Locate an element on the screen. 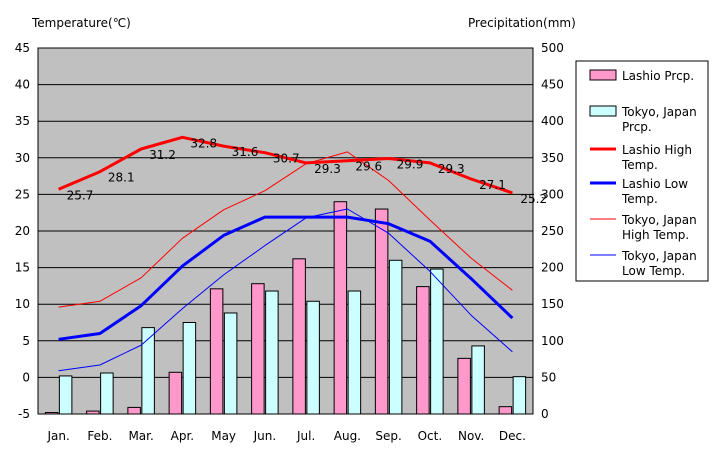  data-label: 28.1 is located at coordinates (121, 178).